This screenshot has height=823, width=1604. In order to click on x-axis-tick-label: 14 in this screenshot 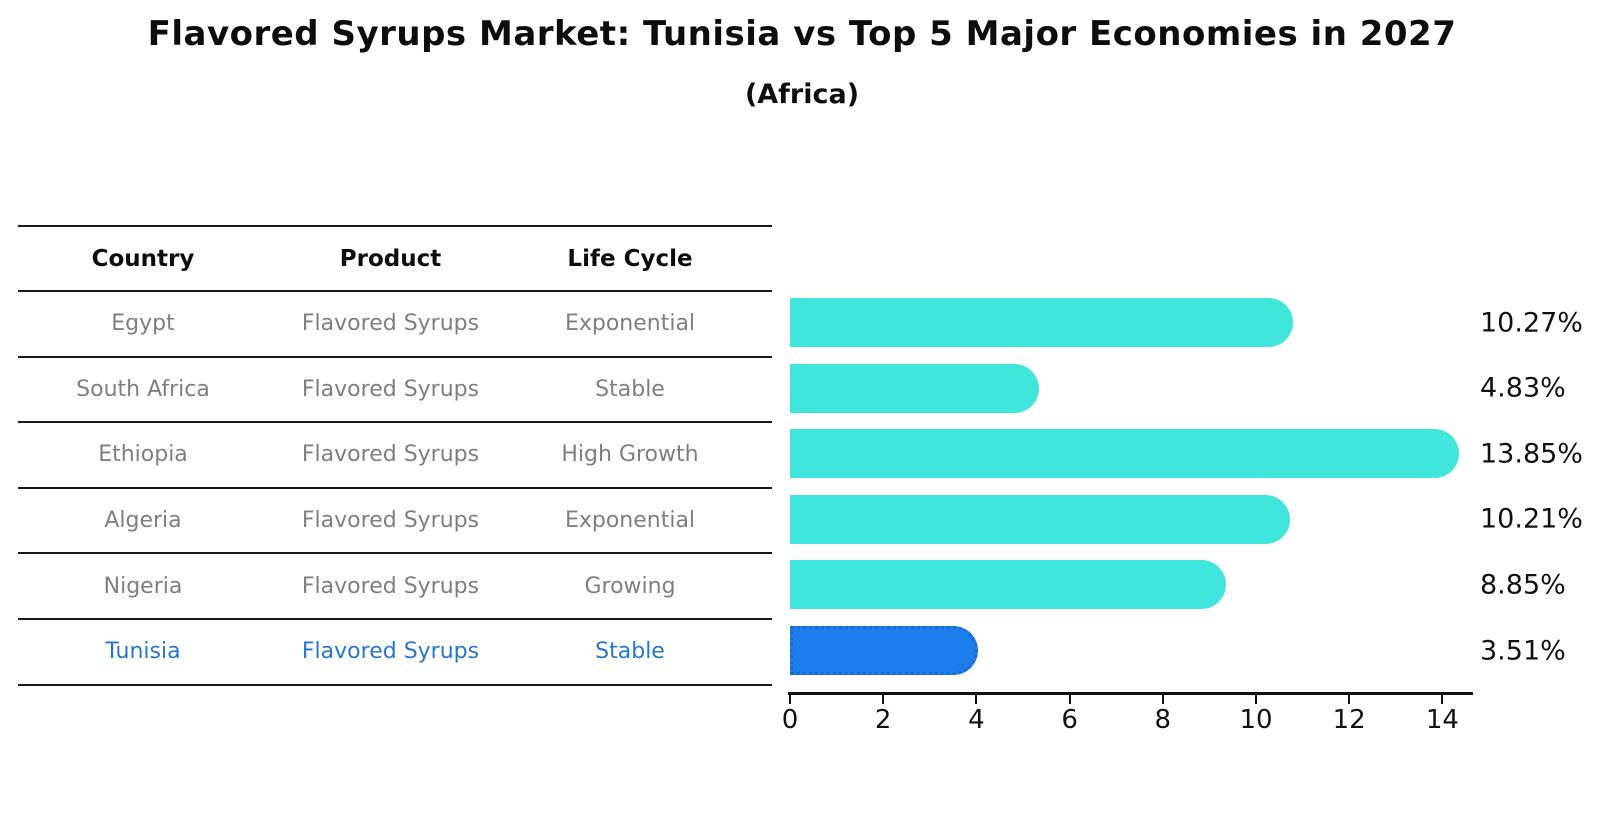, I will do `click(1442, 720)`.